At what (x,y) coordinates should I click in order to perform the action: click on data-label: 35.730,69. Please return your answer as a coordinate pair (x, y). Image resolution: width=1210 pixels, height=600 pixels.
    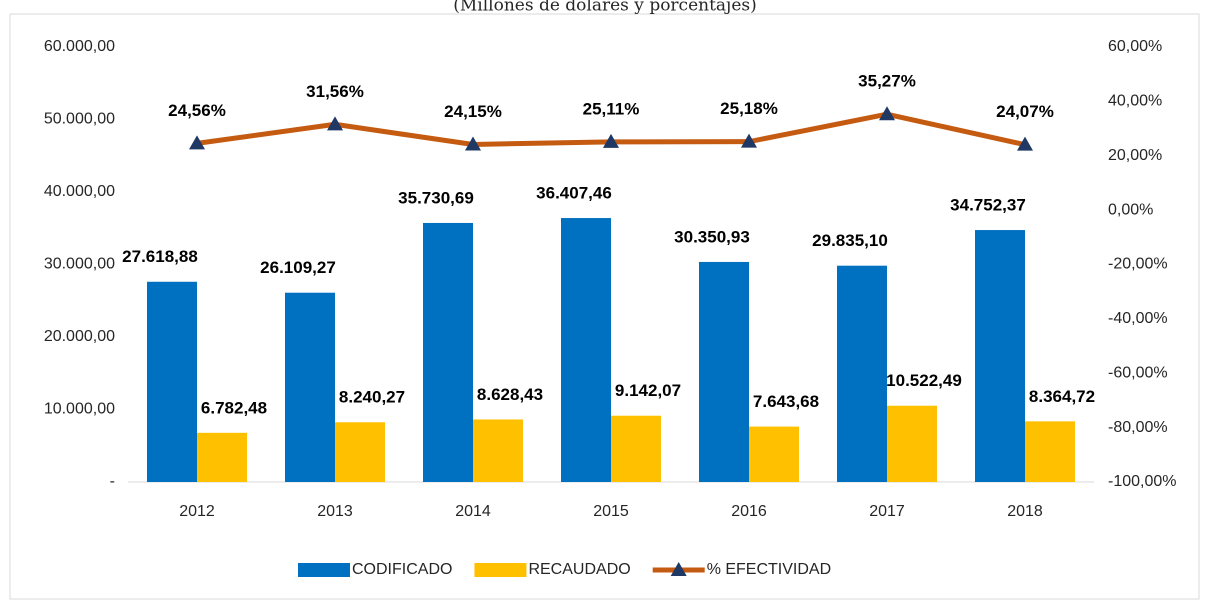
    Looking at the image, I should click on (436, 197).